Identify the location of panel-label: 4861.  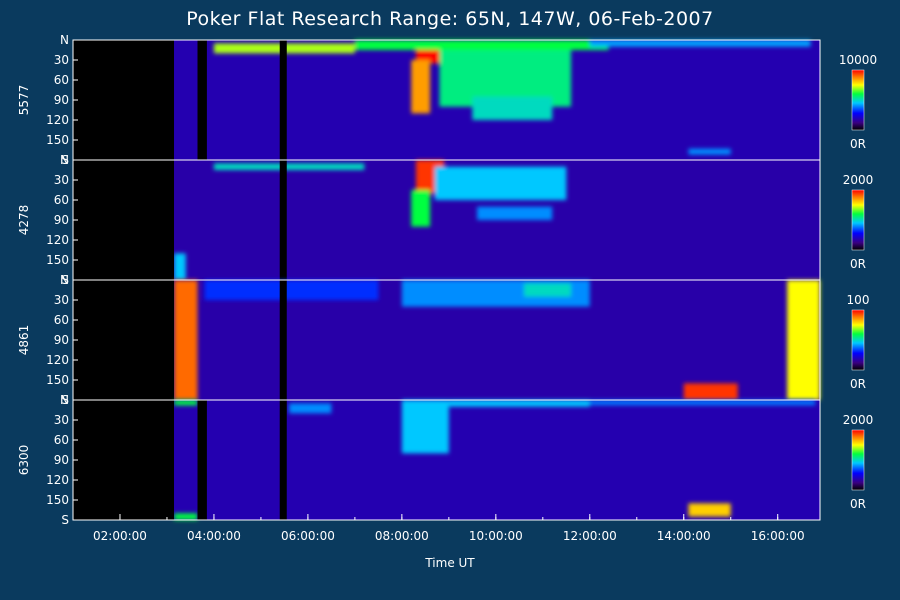
(24, 340).